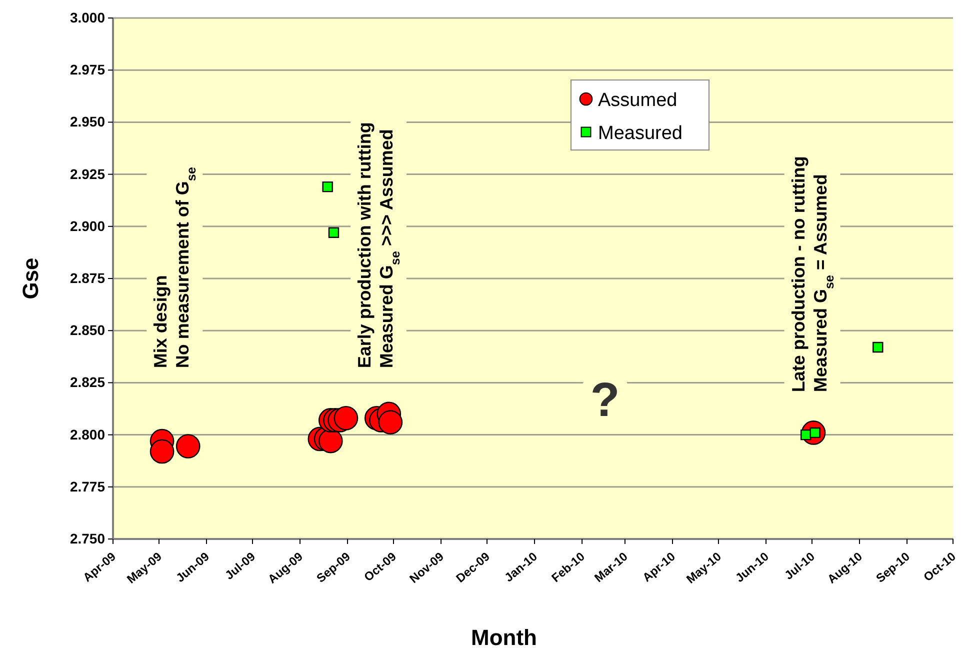 This screenshot has height=648, width=975. What do you see at coordinates (88, 434) in the screenshot?
I see `y-tick-label: 2.800` at bounding box center [88, 434].